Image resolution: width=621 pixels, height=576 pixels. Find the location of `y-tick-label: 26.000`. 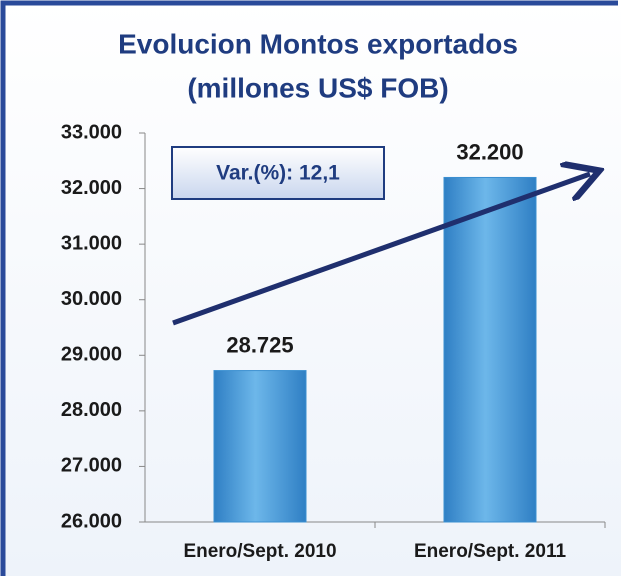

y-tick-label: 26.000 is located at coordinates (91, 521).